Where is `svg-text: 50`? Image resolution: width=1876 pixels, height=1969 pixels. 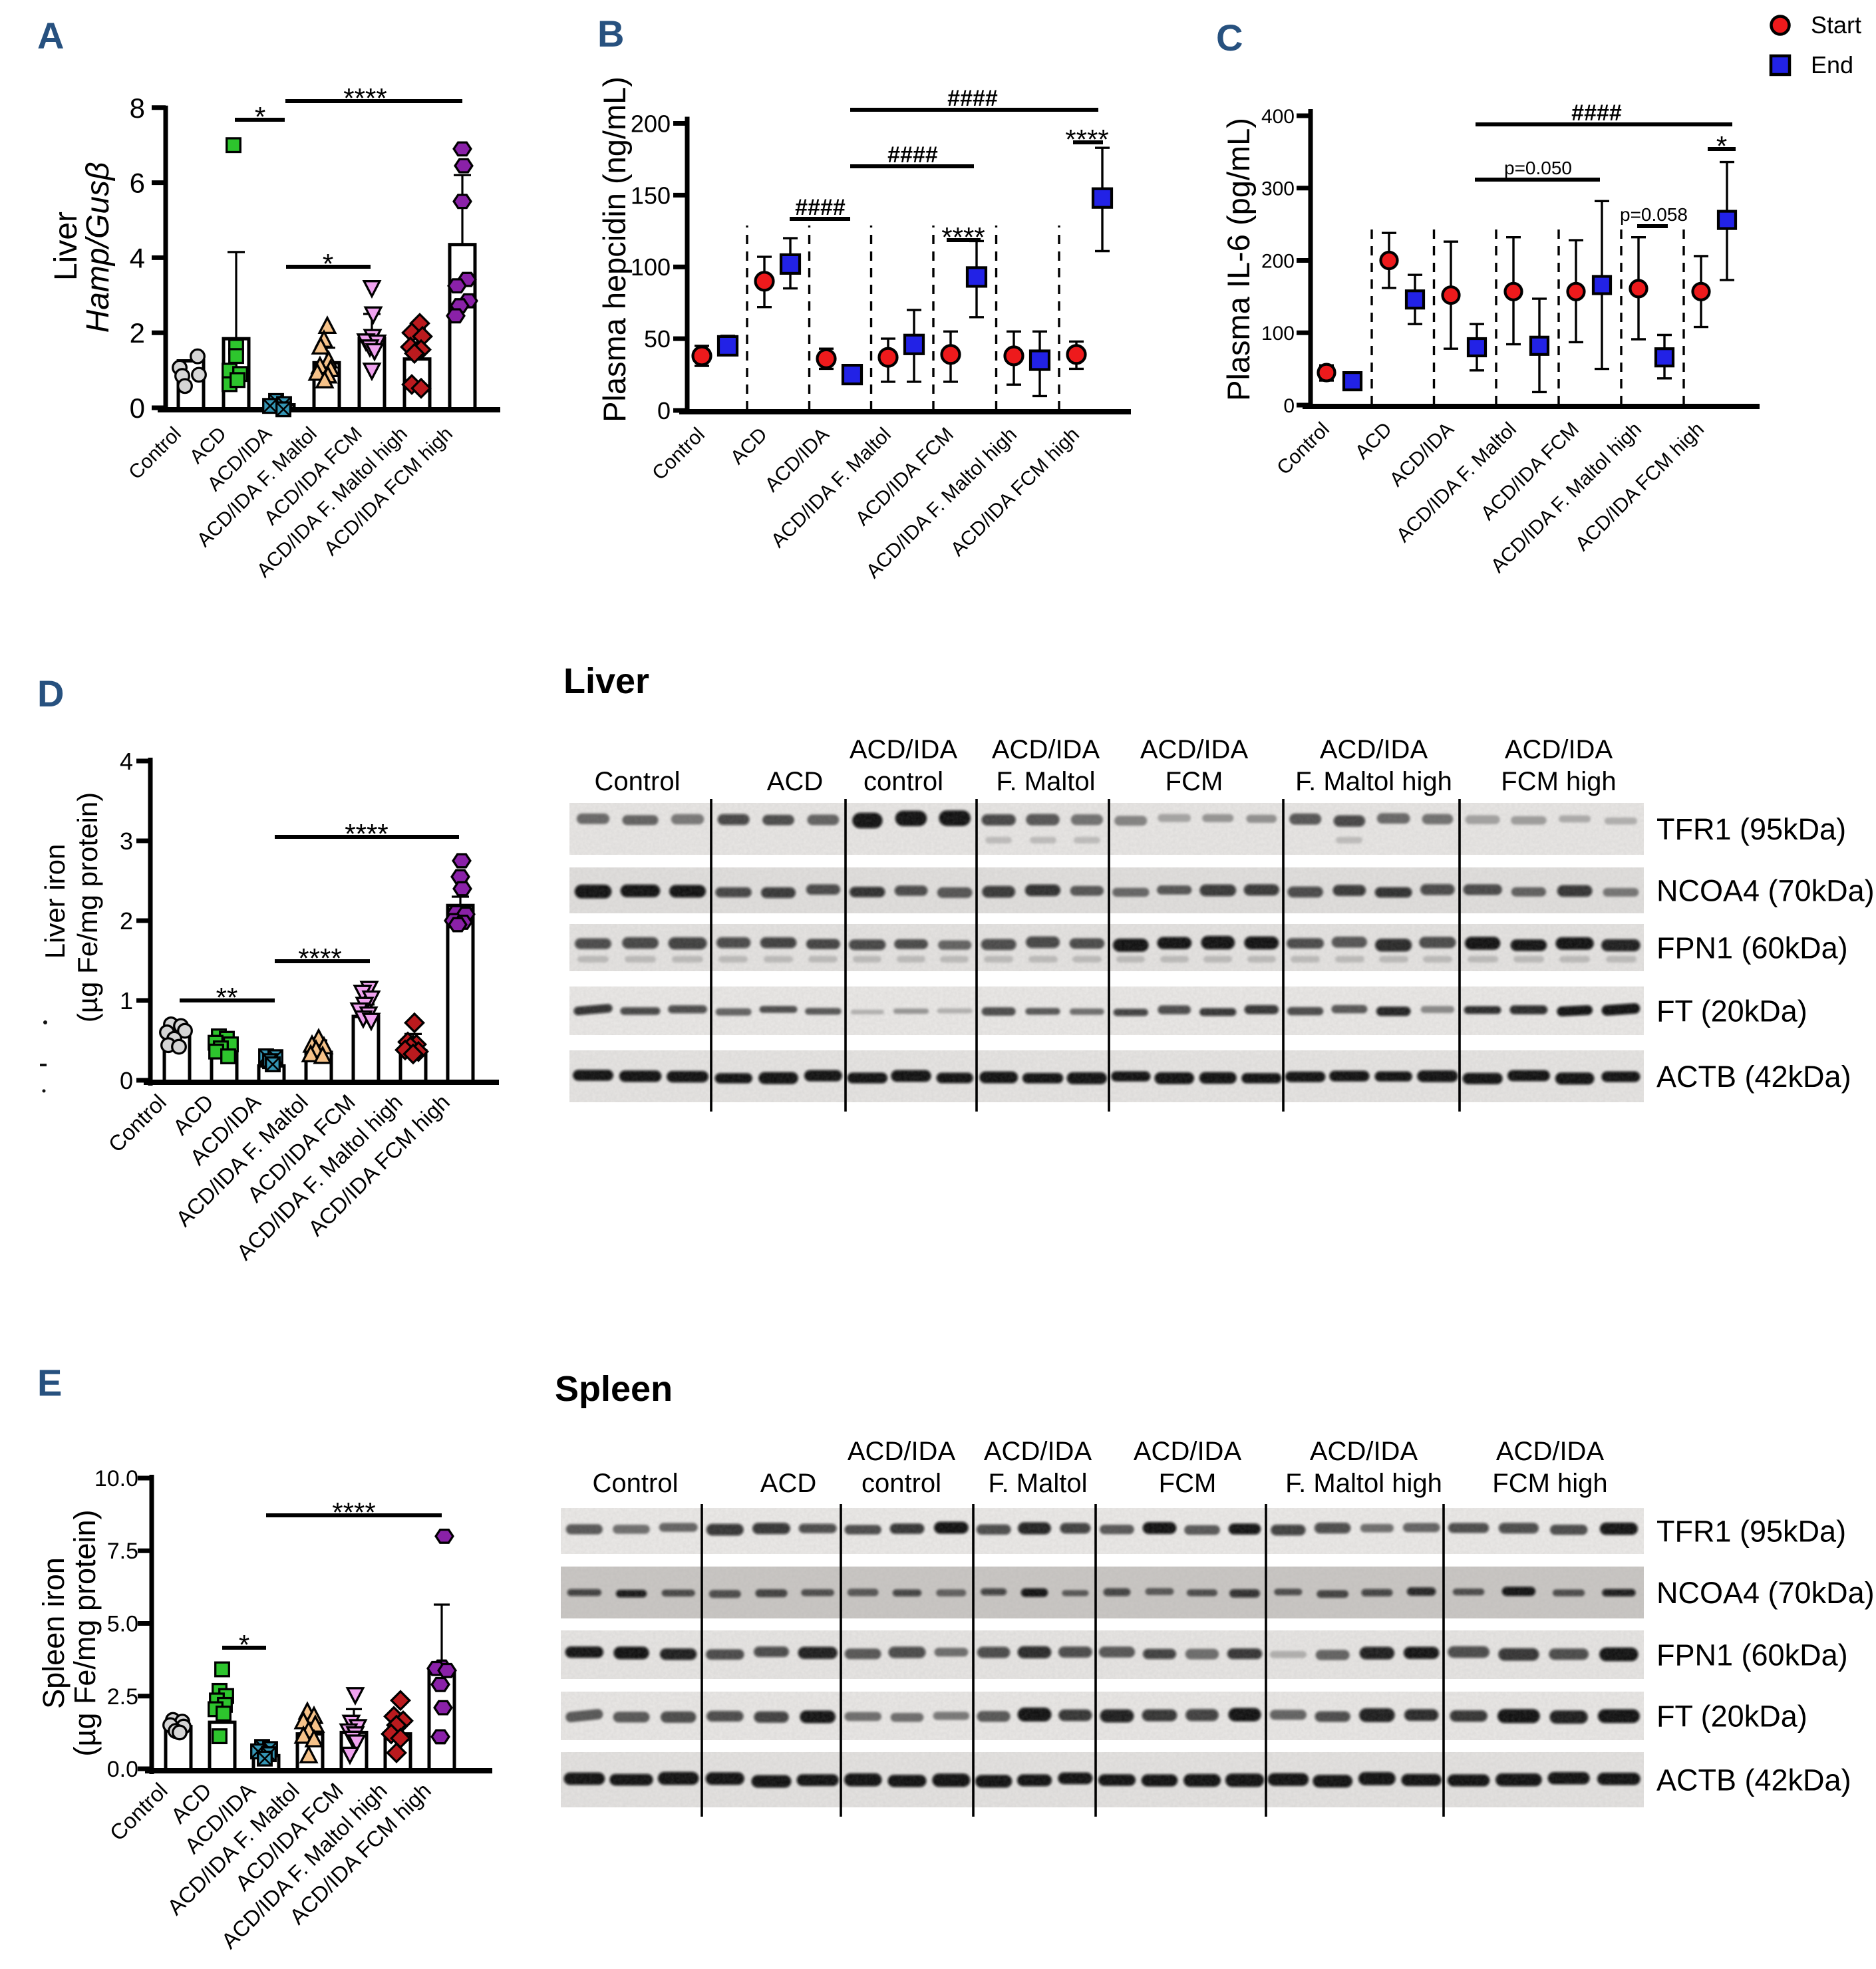
svg-text: 50 is located at coordinates (657, 339).